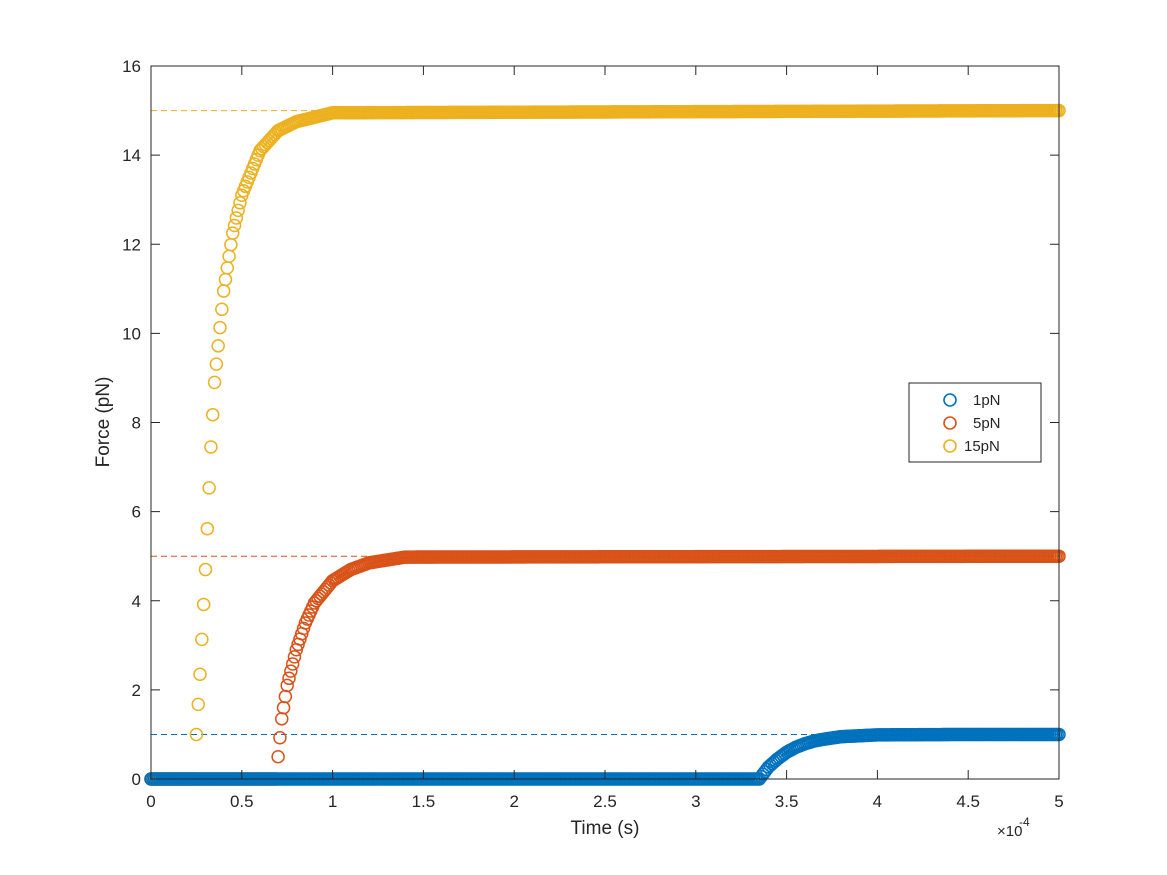  Describe the element at coordinates (131, 155) in the screenshot. I see `y-tick-label: 14` at that location.